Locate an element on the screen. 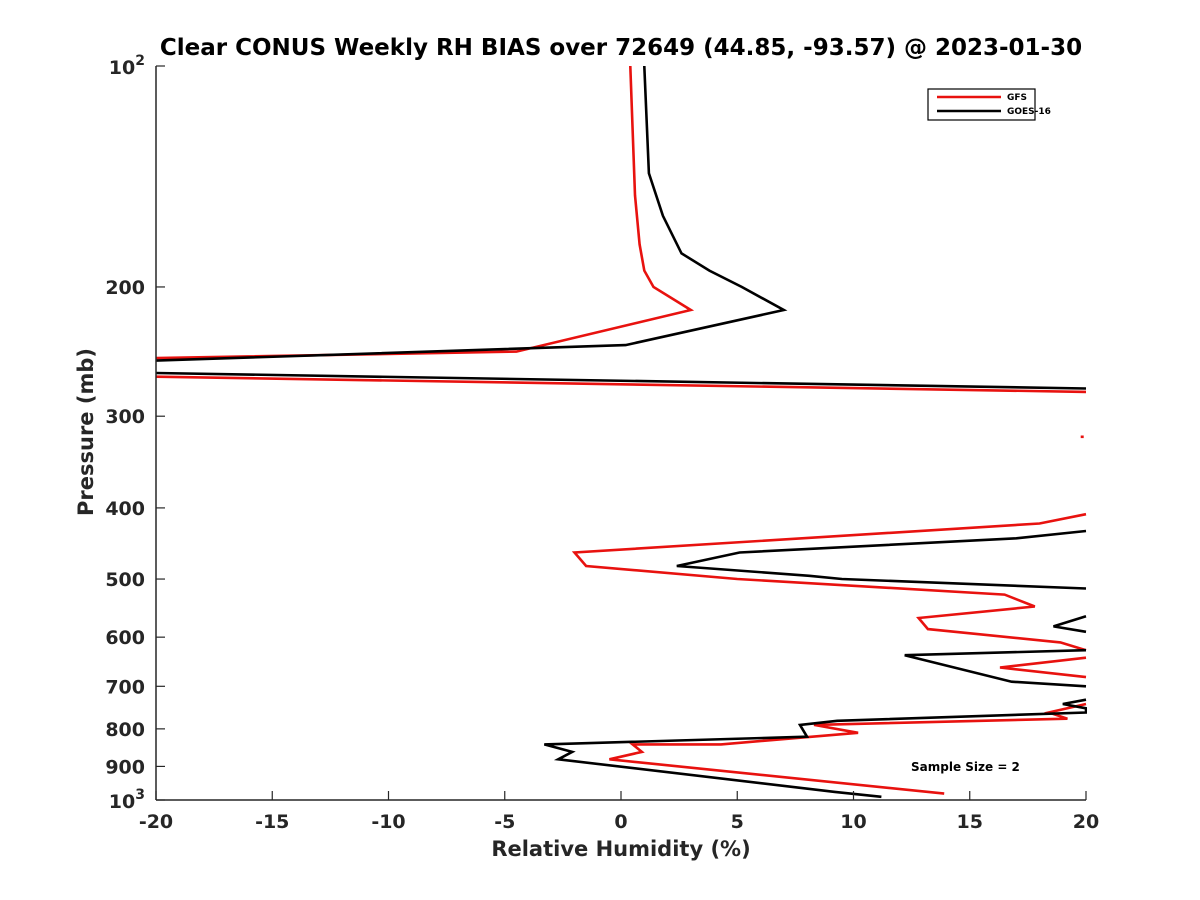  y-tick-label: 10³ is located at coordinates (127, 800).